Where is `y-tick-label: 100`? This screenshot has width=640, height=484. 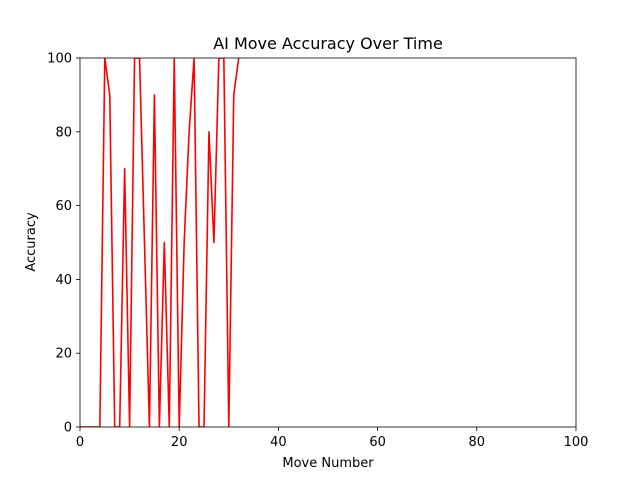 y-tick-label: 100 is located at coordinates (59, 59).